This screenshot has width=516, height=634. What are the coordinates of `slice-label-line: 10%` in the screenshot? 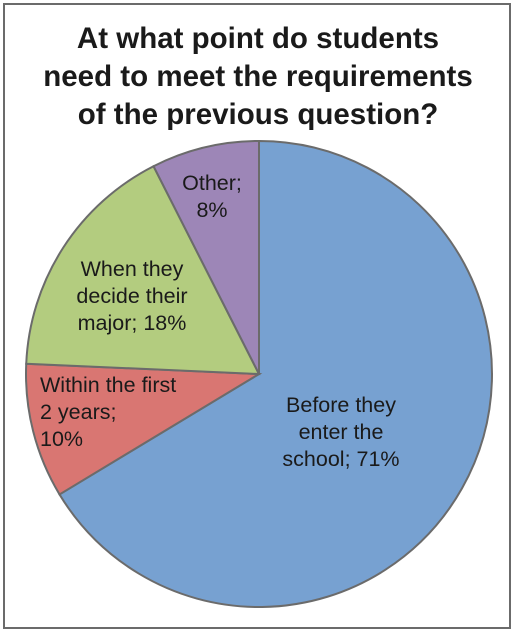 It's located at (61, 439).